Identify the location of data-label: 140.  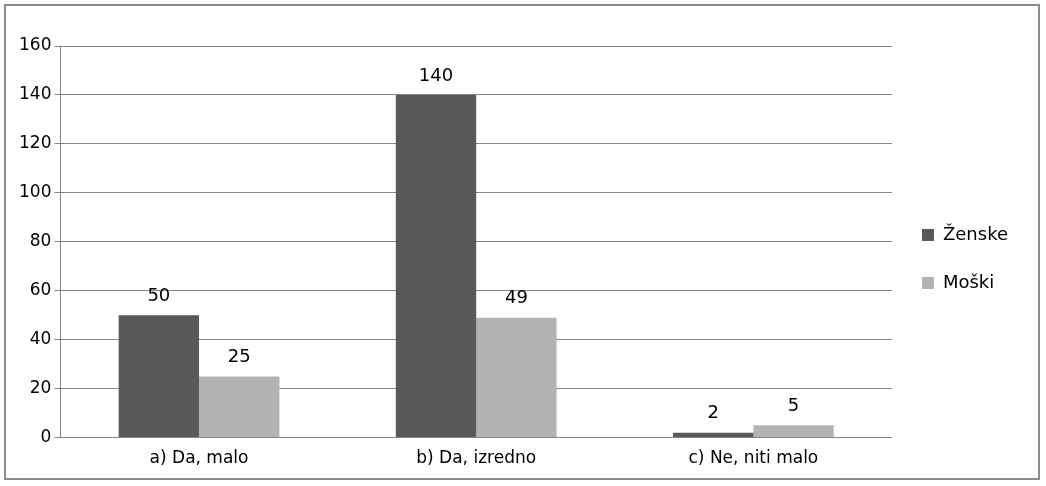
(436, 74).